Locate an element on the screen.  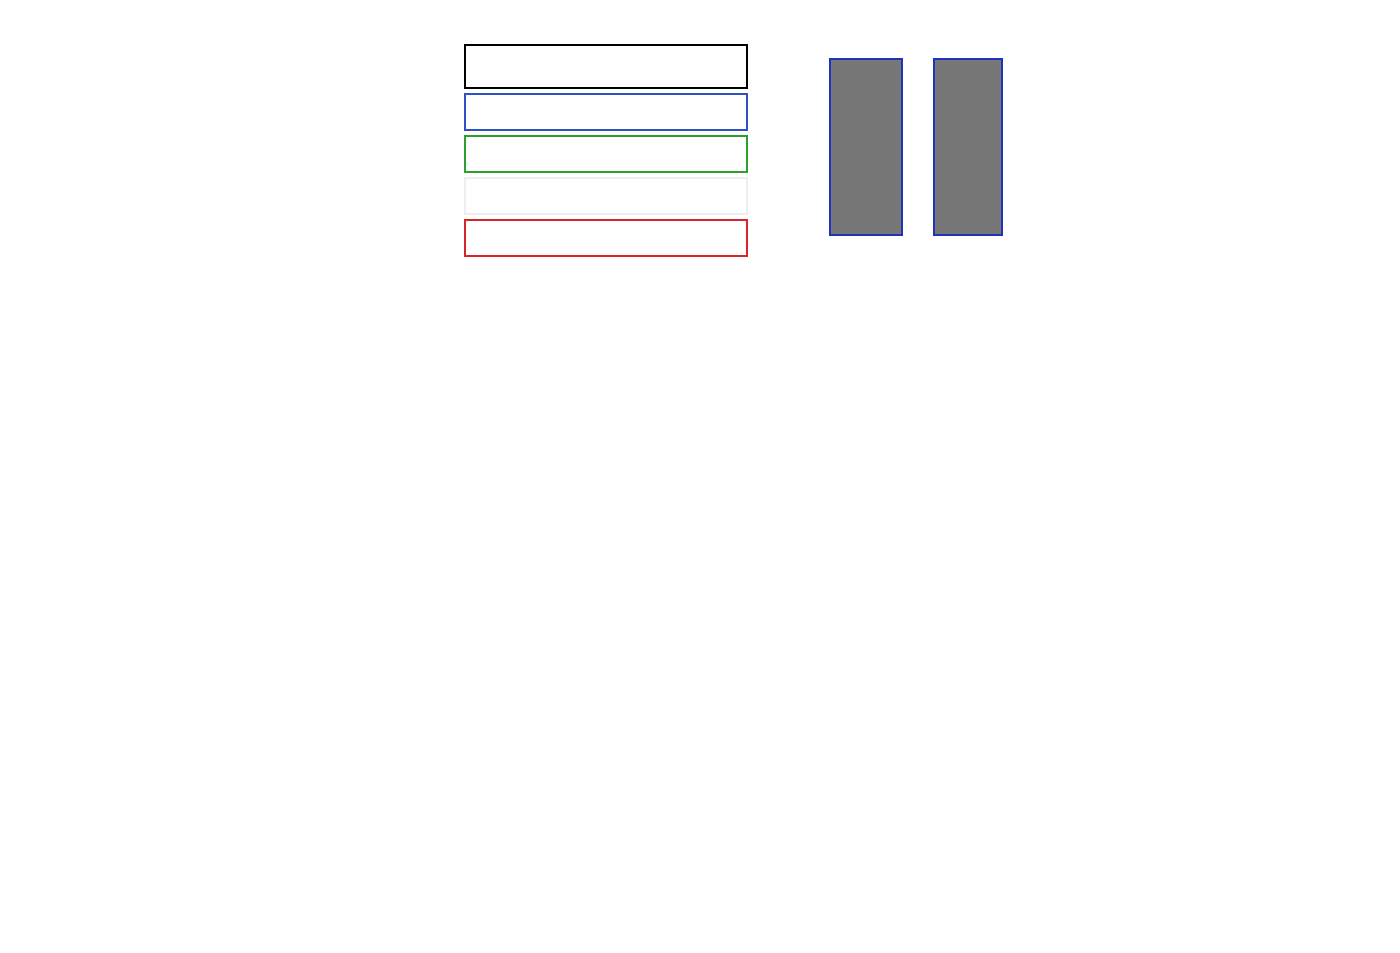
pixel-flat-fiber1-image is located at coordinates (611, 112).